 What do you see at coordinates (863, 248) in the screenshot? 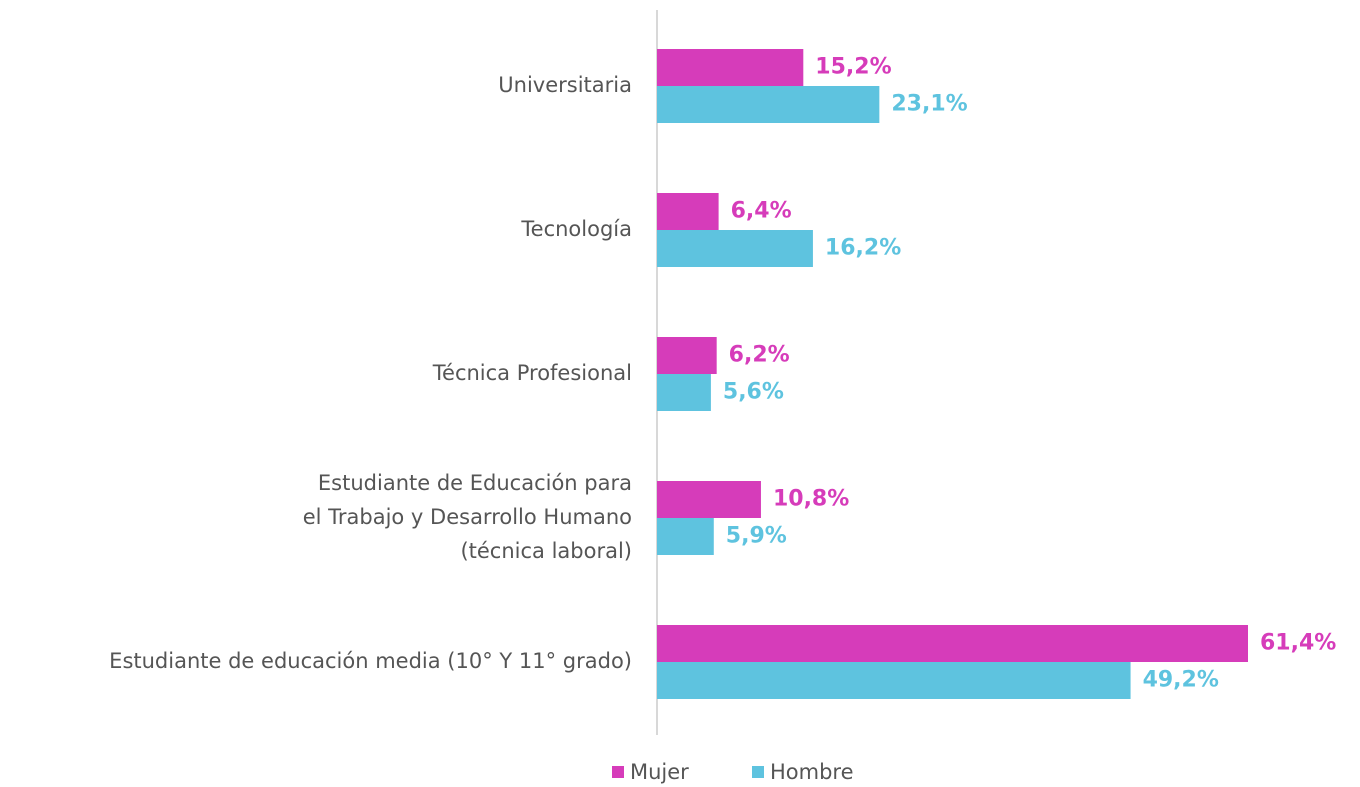
I see `value-label: 16,2%` at bounding box center [863, 248].